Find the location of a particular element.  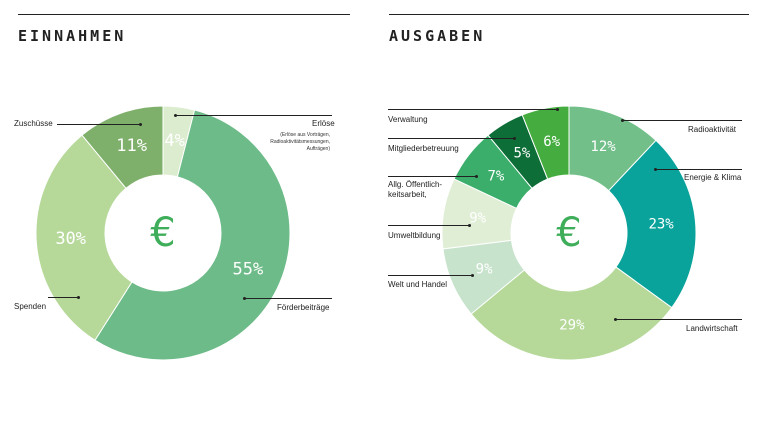

leader-erloese is located at coordinates (253, 115).